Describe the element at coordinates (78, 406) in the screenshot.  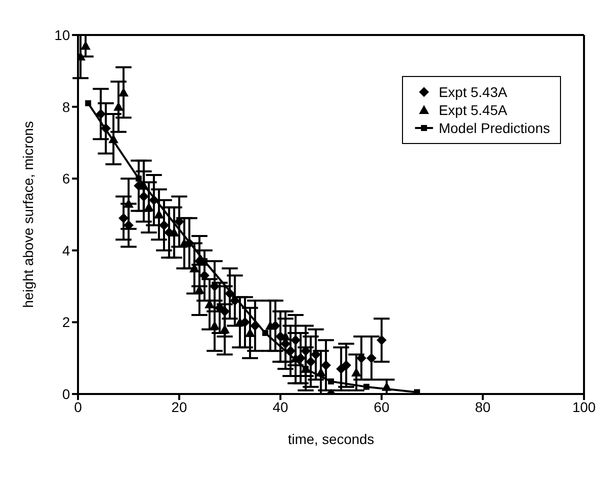
I see `x-tick-label: 0` at that location.